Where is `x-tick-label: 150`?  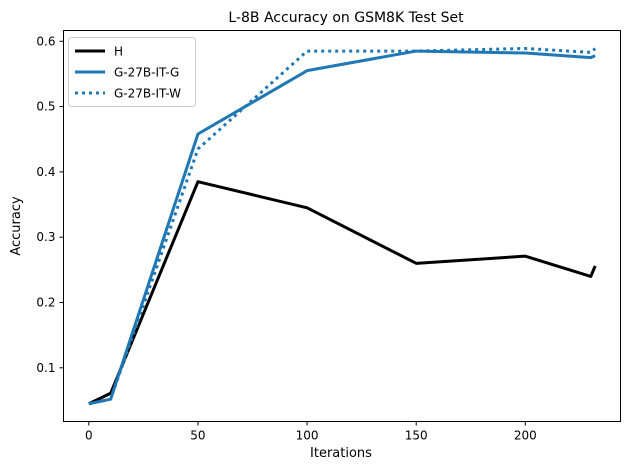
x-tick-label: 150 is located at coordinates (416, 436).